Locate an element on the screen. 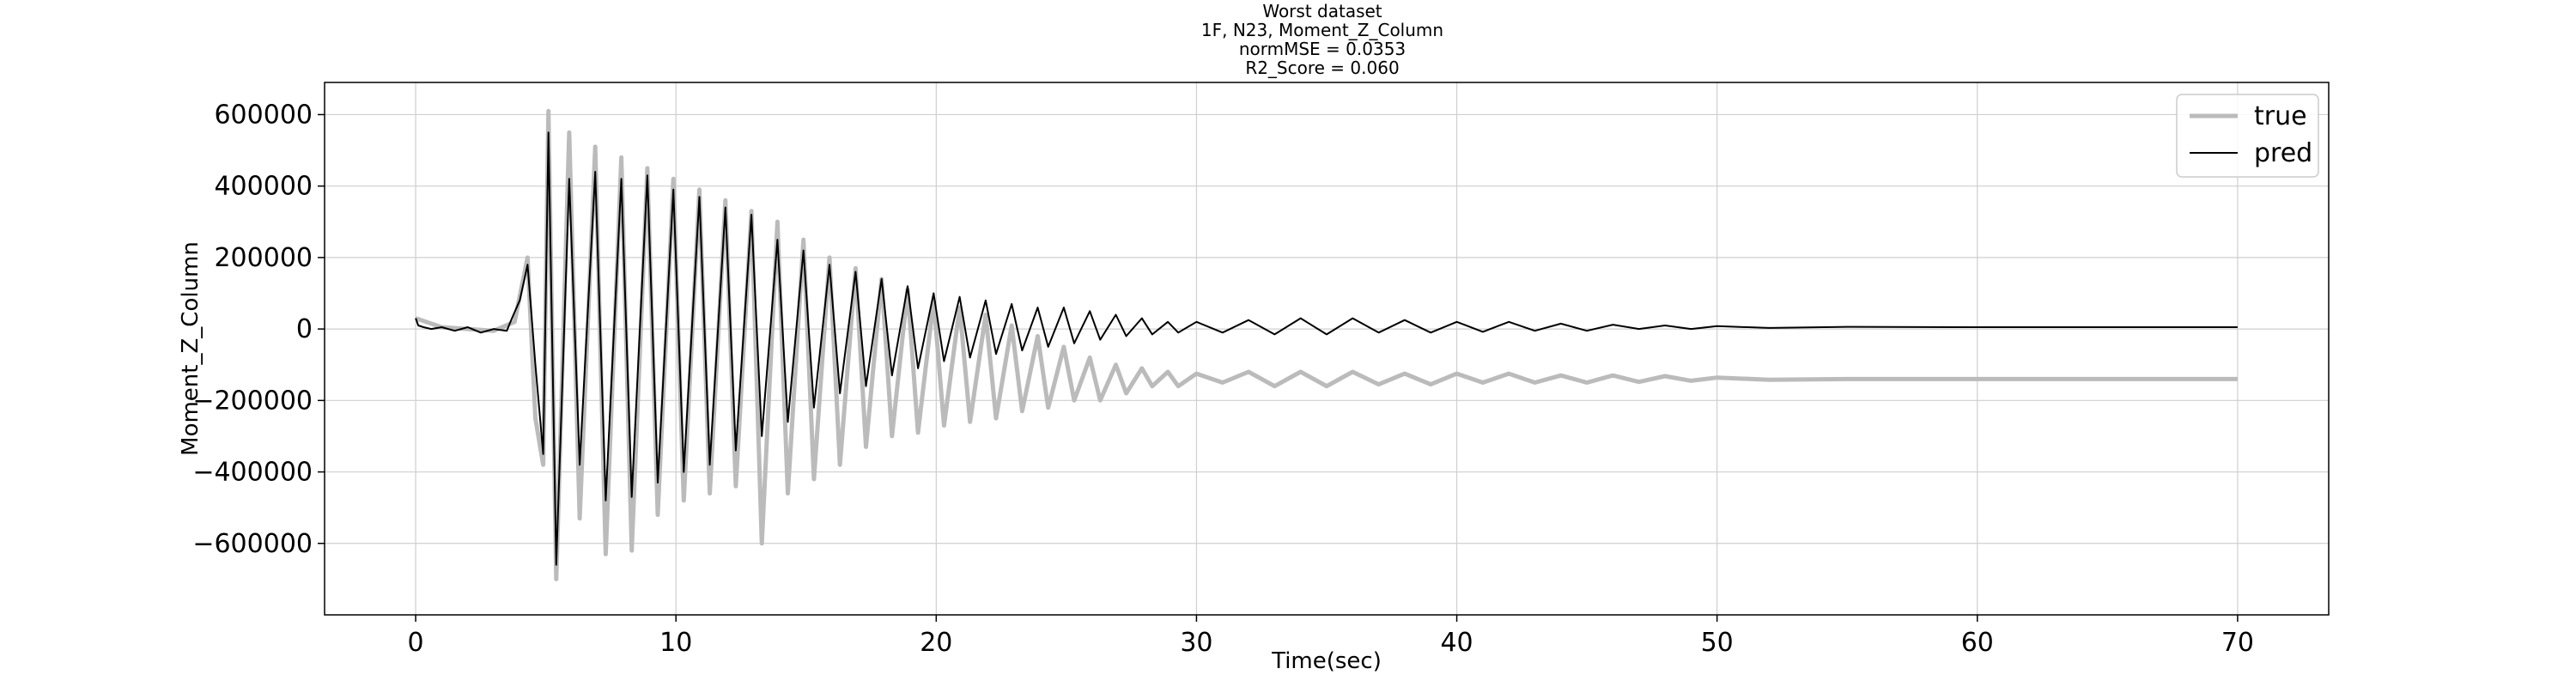 The image size is (2576, 687). legend-label-true: true is located at coordinates (2280, 116).